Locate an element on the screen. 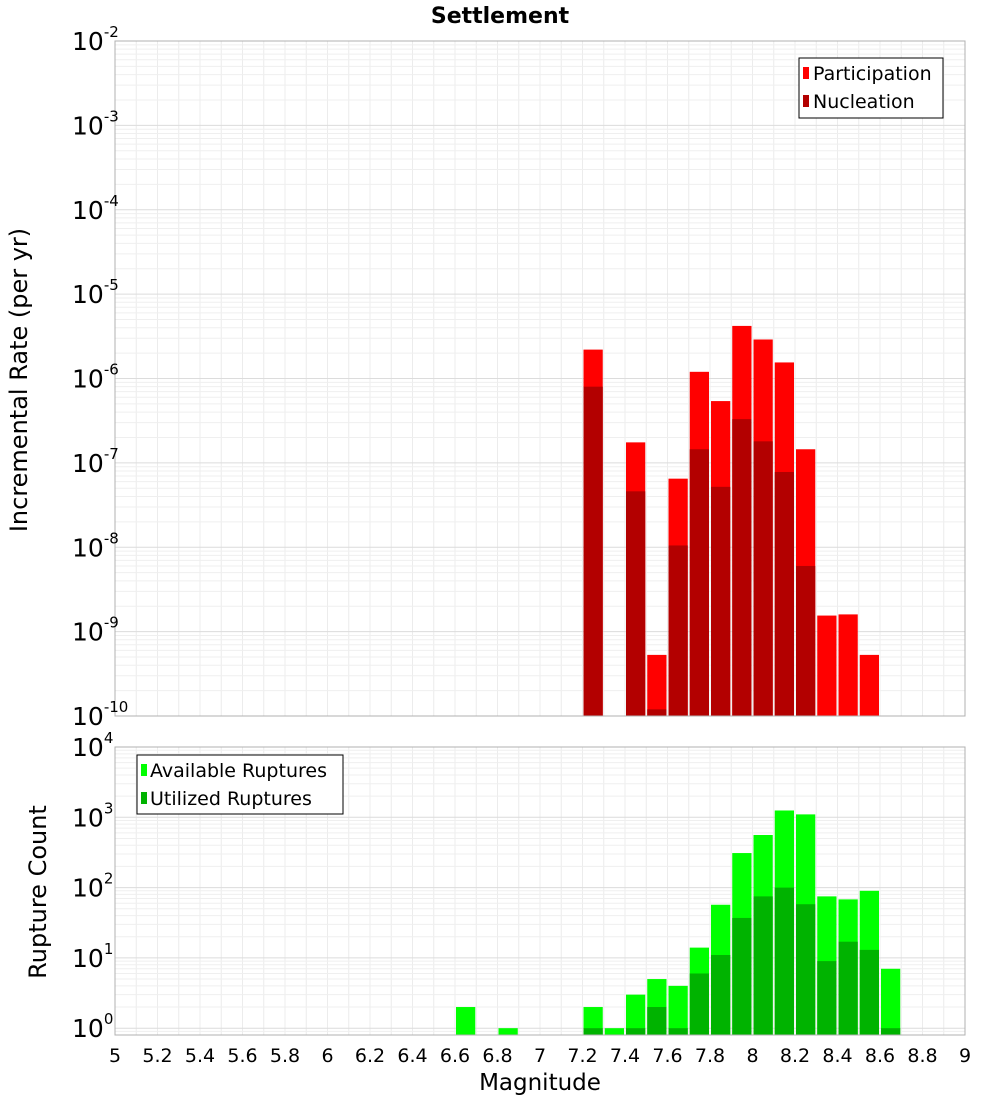 Image resolution: width=1000 pixels, height=1100 pixels. x-tick-label: 8.6 is located at coordinates (880, 1056).